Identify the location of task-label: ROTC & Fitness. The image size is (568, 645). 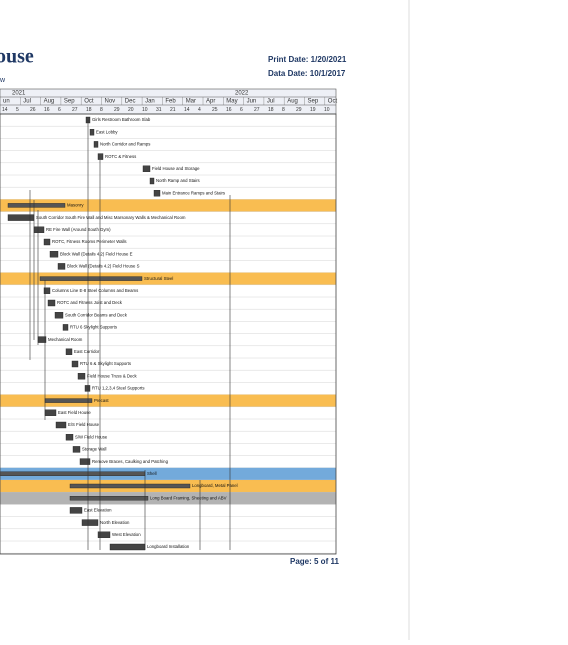
(120, 156).